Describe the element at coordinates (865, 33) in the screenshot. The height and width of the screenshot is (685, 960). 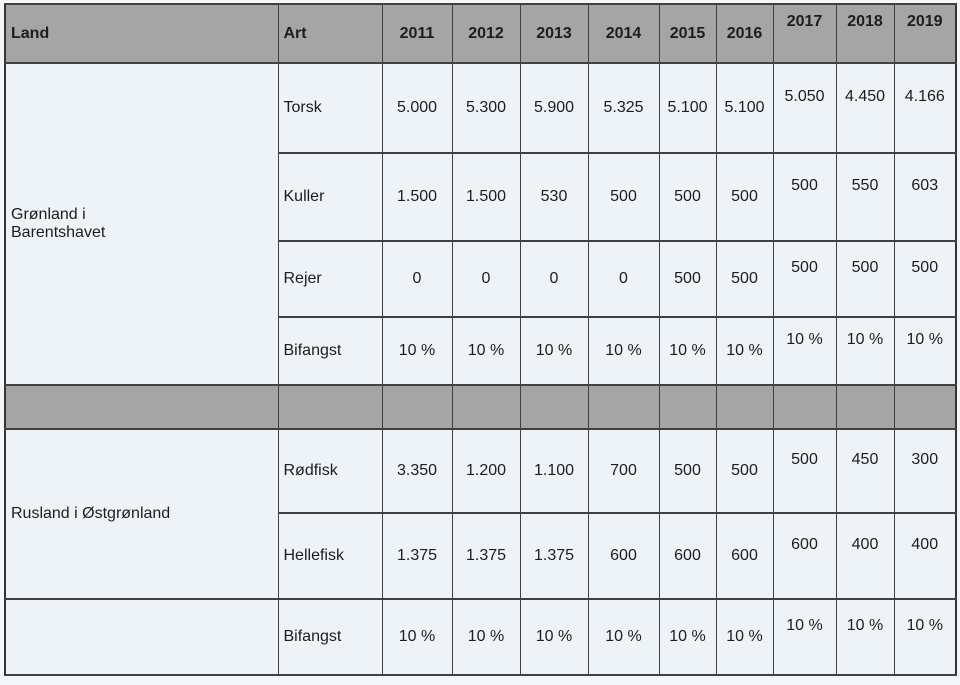
I see `column-header-2018: 2018` at that location.